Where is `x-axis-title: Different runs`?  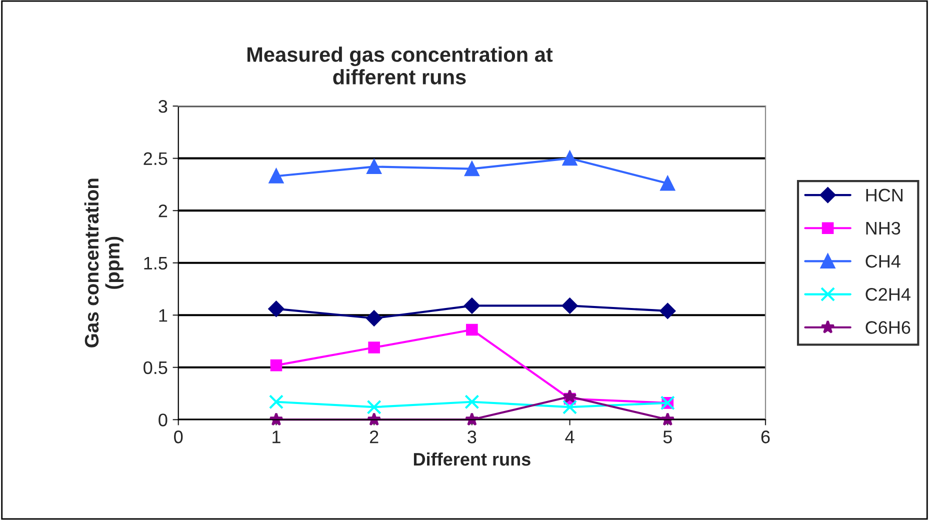
x-axis-title: Different runs is located at coordinates (472, 459).